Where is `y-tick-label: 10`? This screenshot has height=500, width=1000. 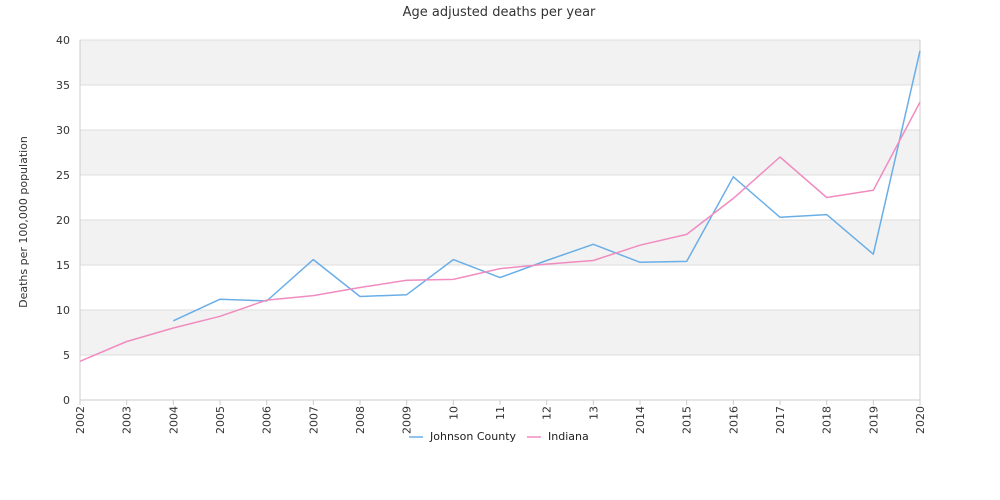
y-tick-label: 10 is located at coordinates (63, 310).